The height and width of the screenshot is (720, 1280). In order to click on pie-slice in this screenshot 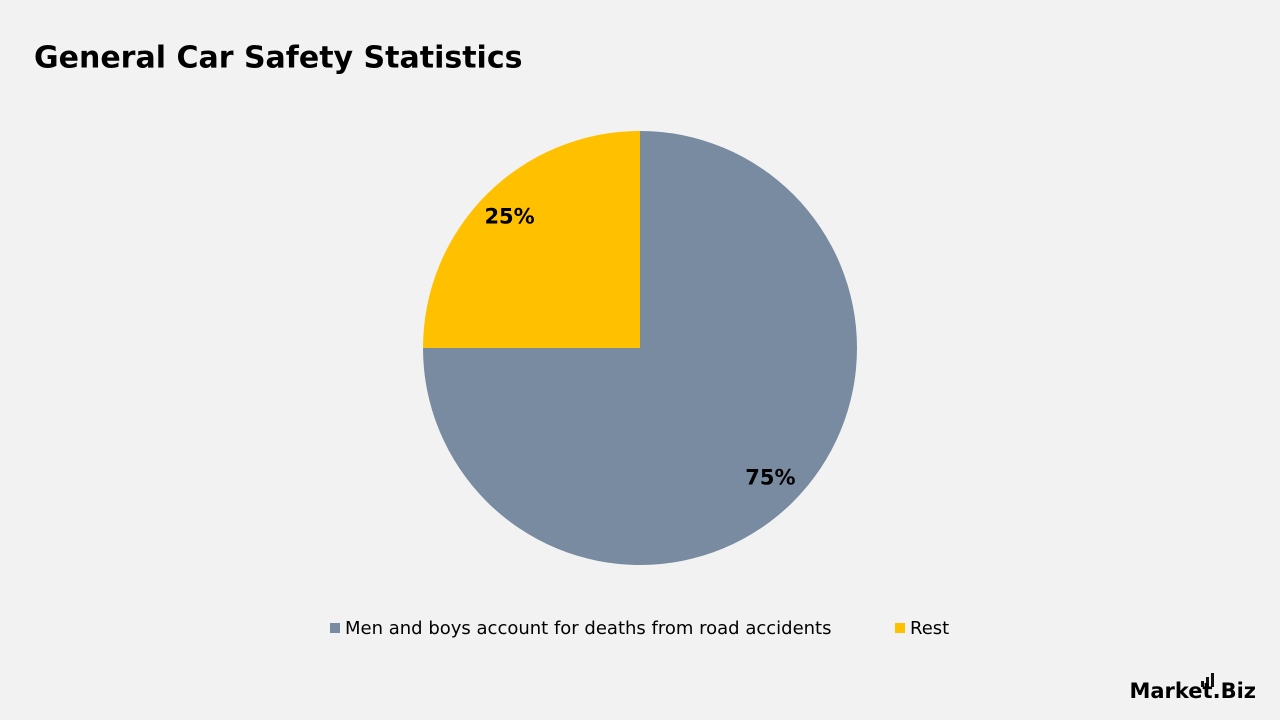, I will do `click(531, 239)`.